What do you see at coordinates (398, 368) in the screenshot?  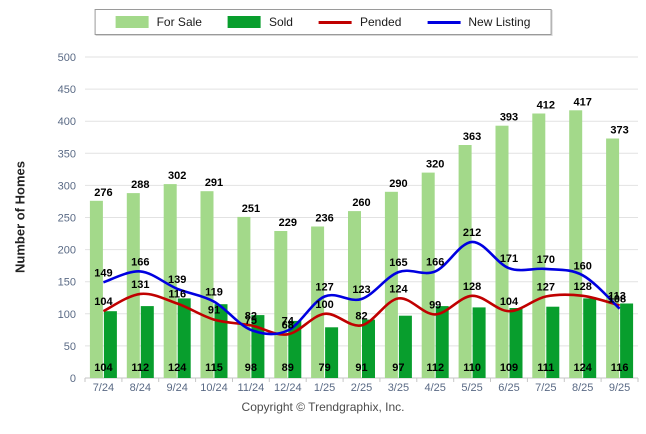 I see `label: 97` at bounding box center [398, 368].